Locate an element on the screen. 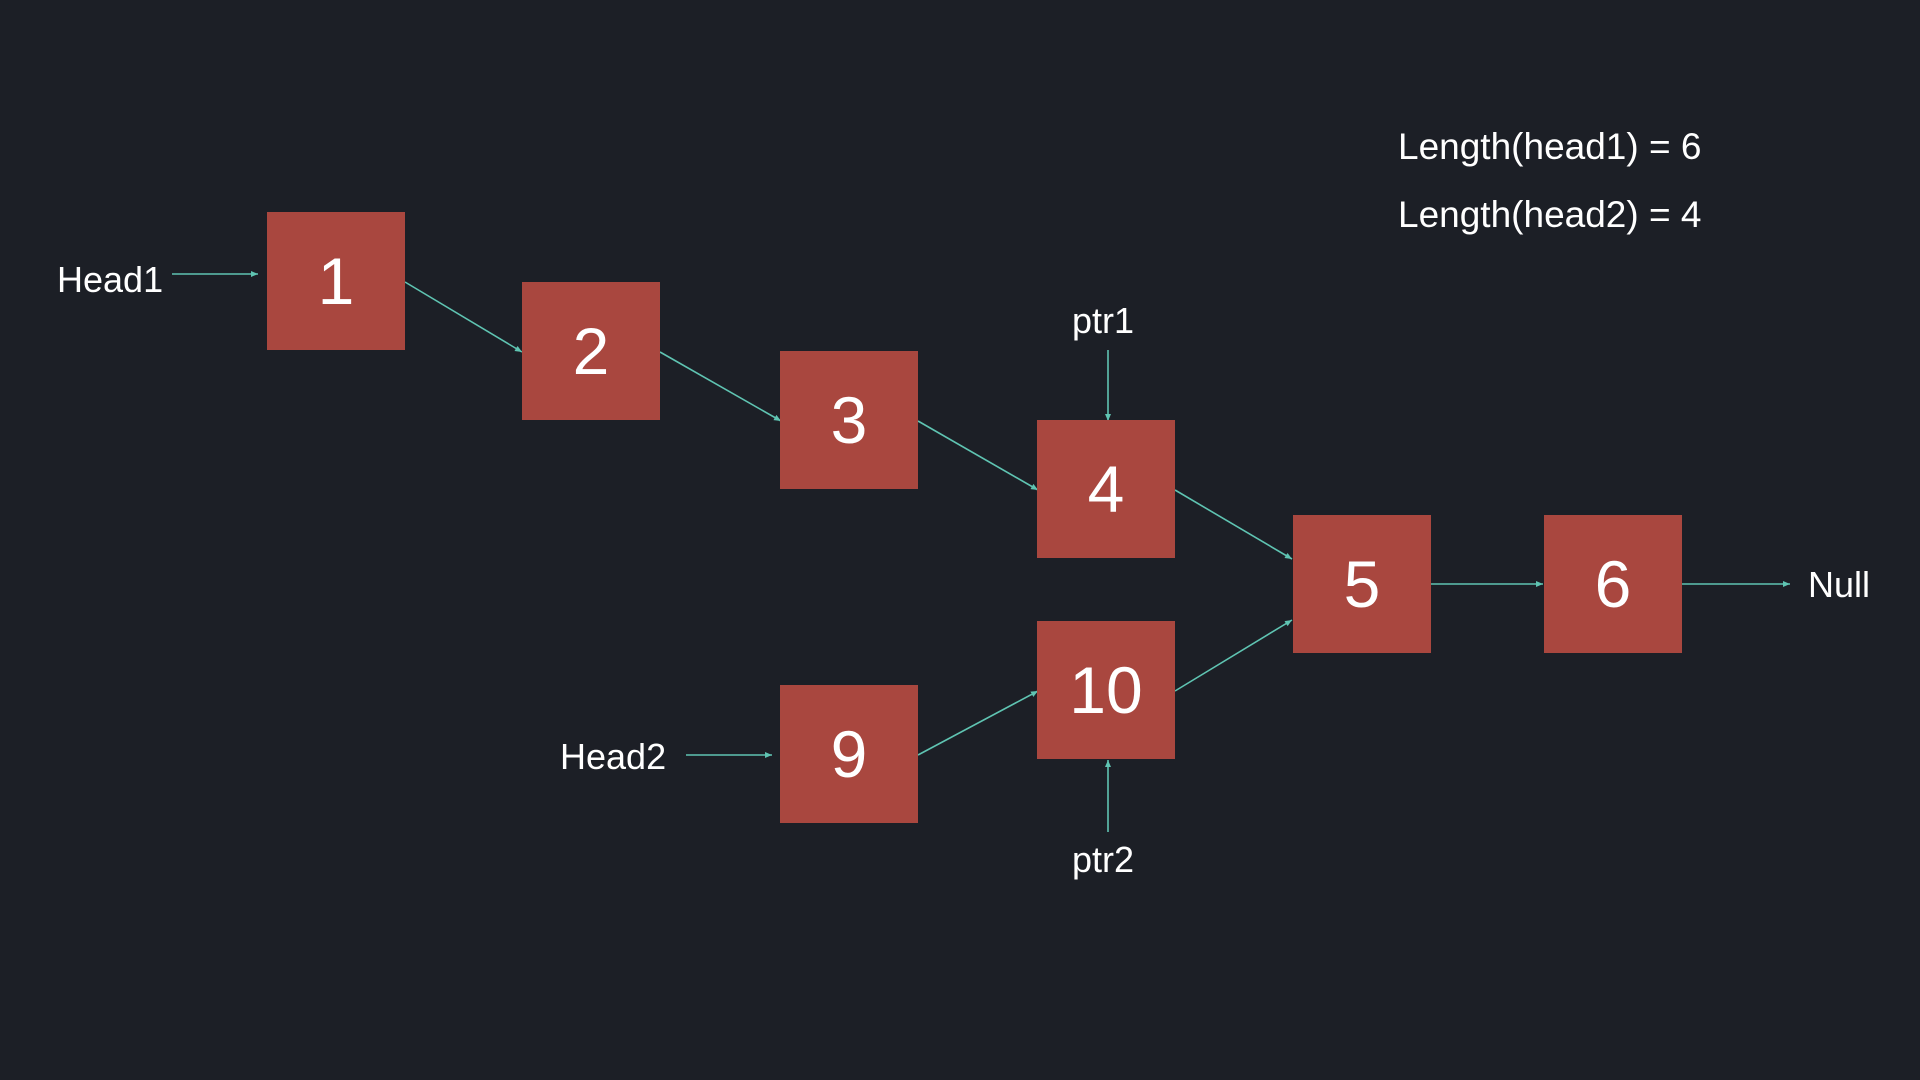 This screenshot has width=1920, height=1080. list-node-5: 5 is located at coordinates (1362, 584).